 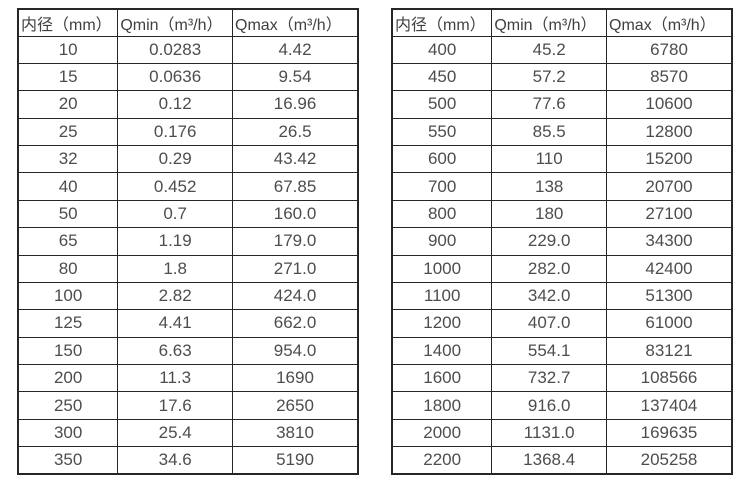 I want to click on table-cell: 916.0, so click(x=549, y=405).